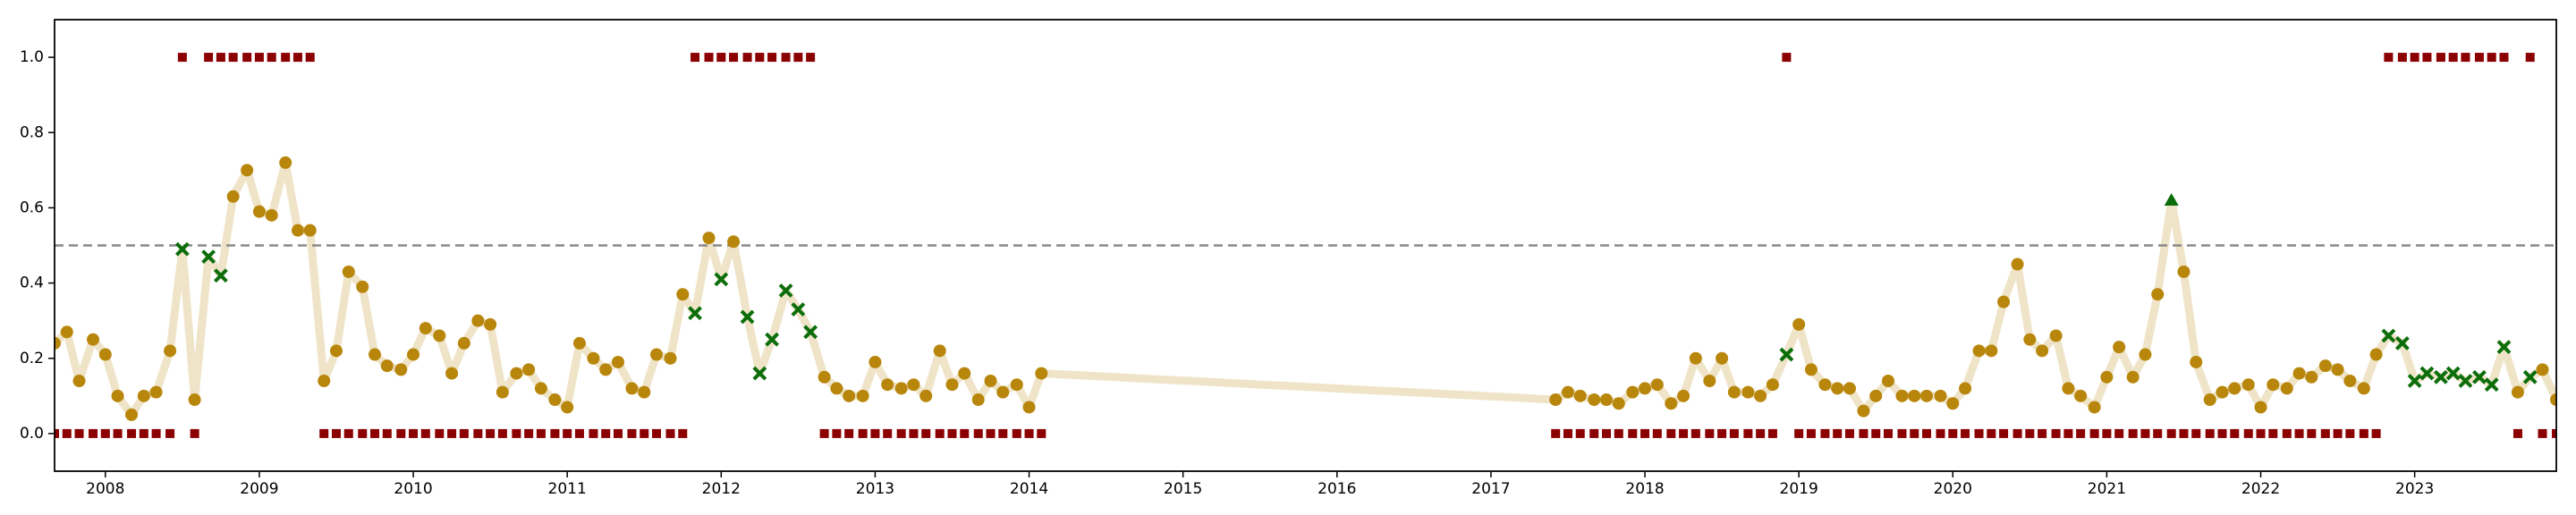 Image resolution: width=2576 pixels, height=515 pixels. What do you see at coordinates (2260, 489) in the screenshot?
I see `x-tick-label: 2022` at bounding box center [2260, 489].